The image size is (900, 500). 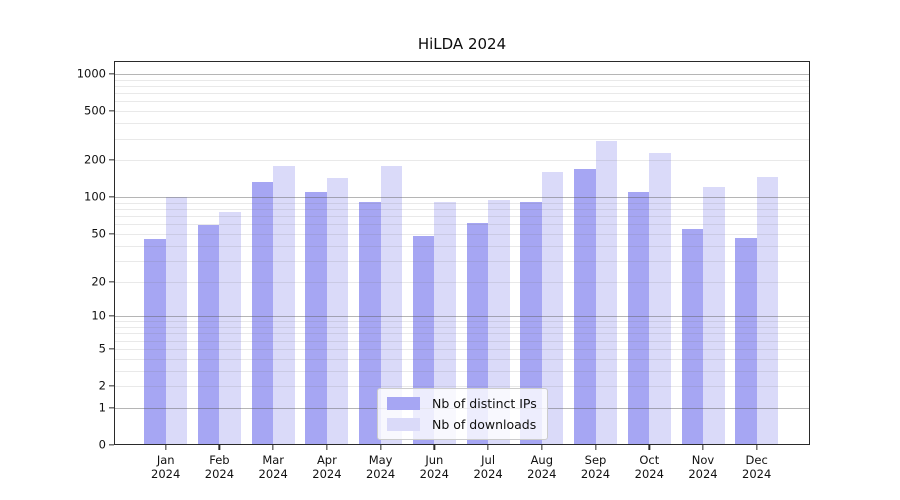 I want to click on legend-label-distinct-ips: Nb of distinct IPs, so click(x=484, y=403).